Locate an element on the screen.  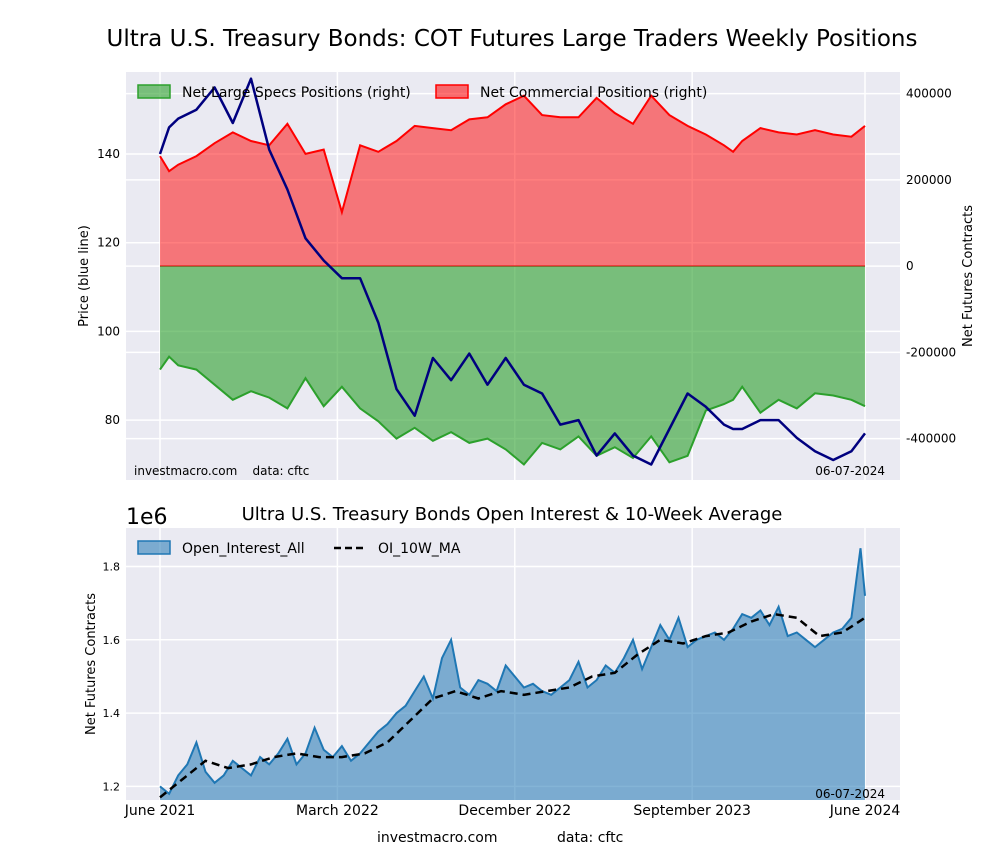
x-tick-label: September 2023 is located at coordinates (691, 811).